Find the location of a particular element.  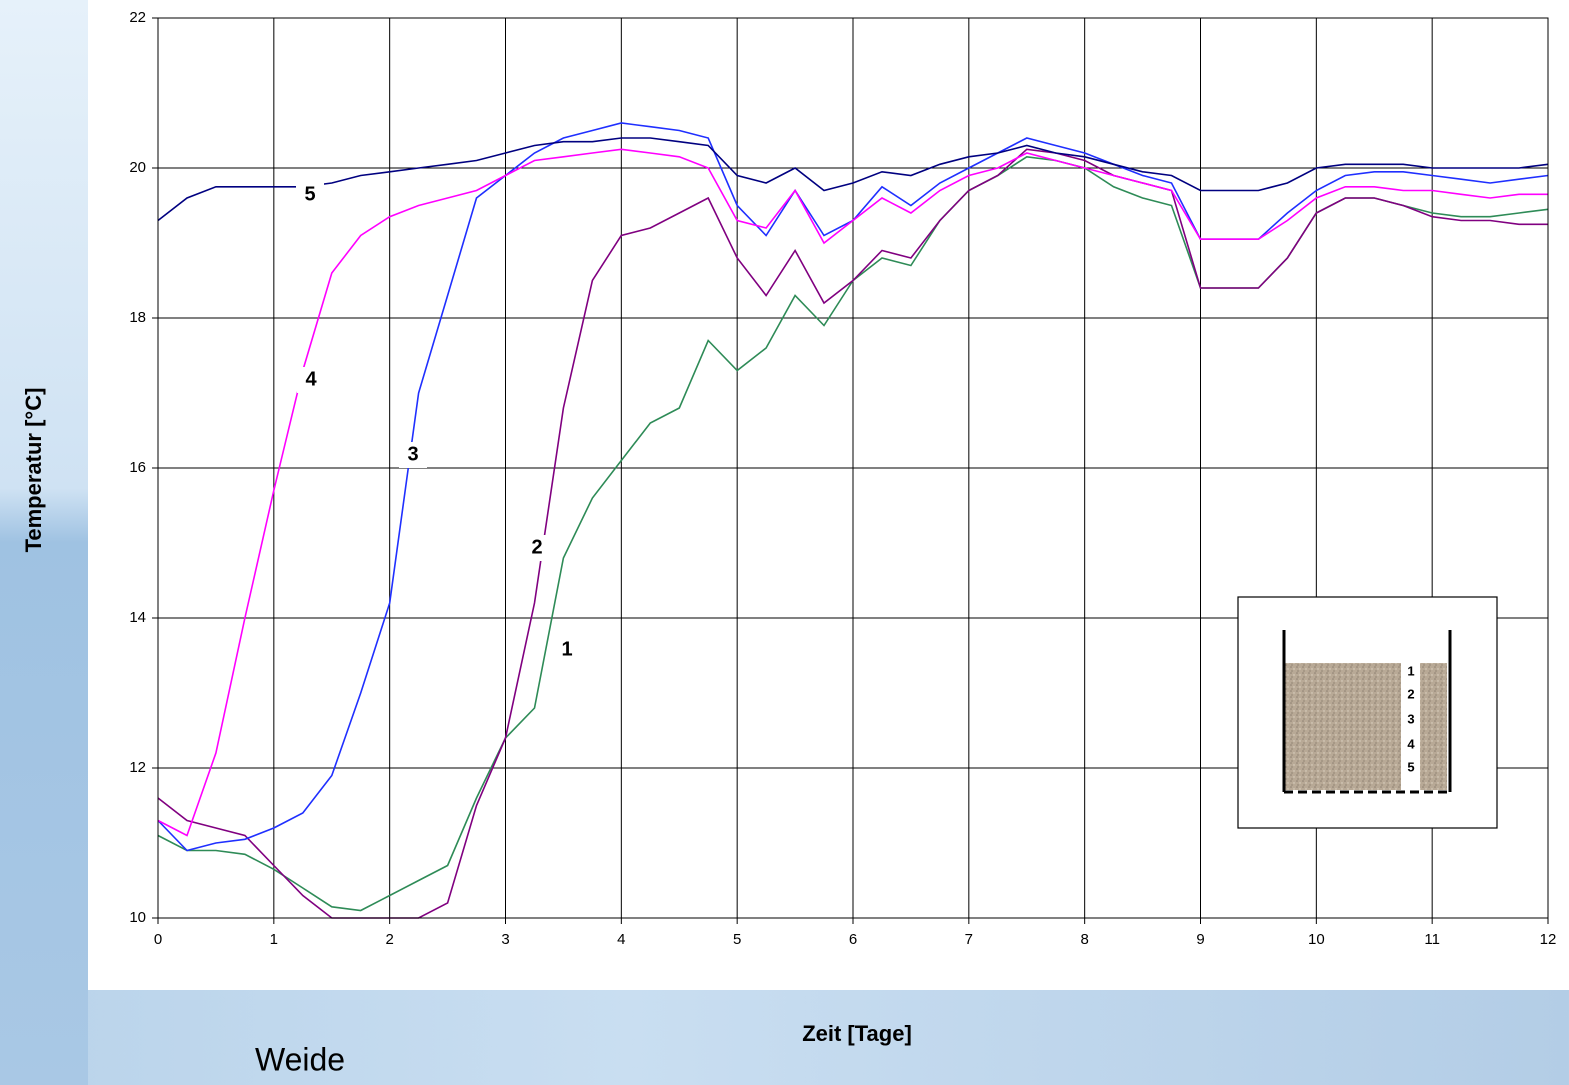

background-strip is located at coordinates (44, 542).